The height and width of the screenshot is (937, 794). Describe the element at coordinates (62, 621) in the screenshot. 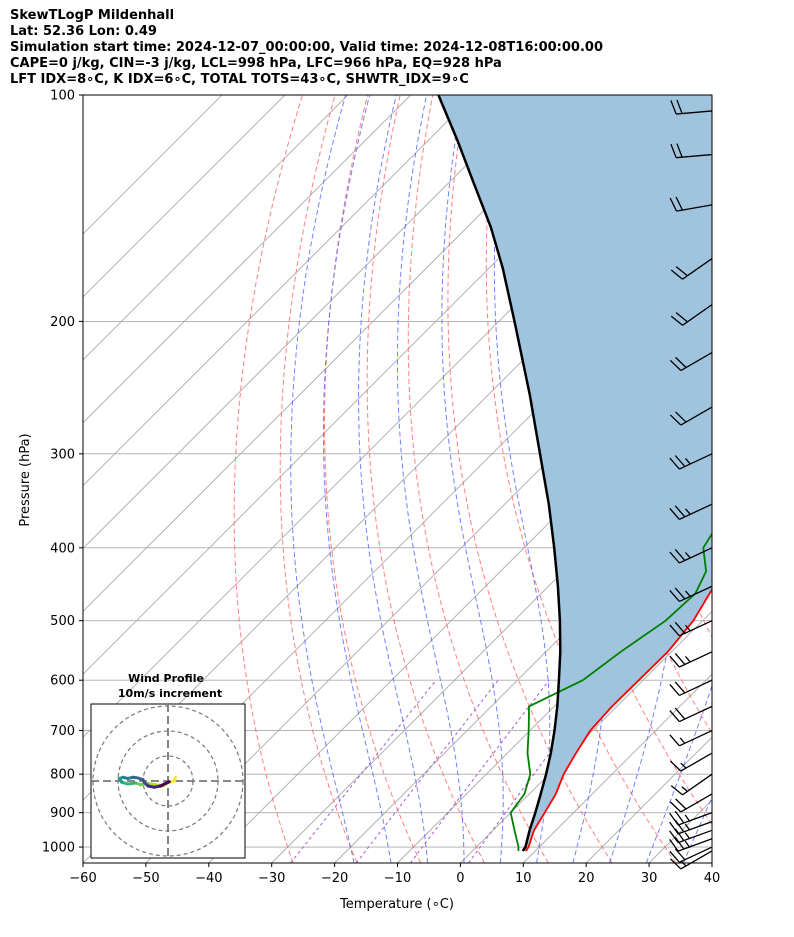

I see `y-tick-label: 500` at that location.